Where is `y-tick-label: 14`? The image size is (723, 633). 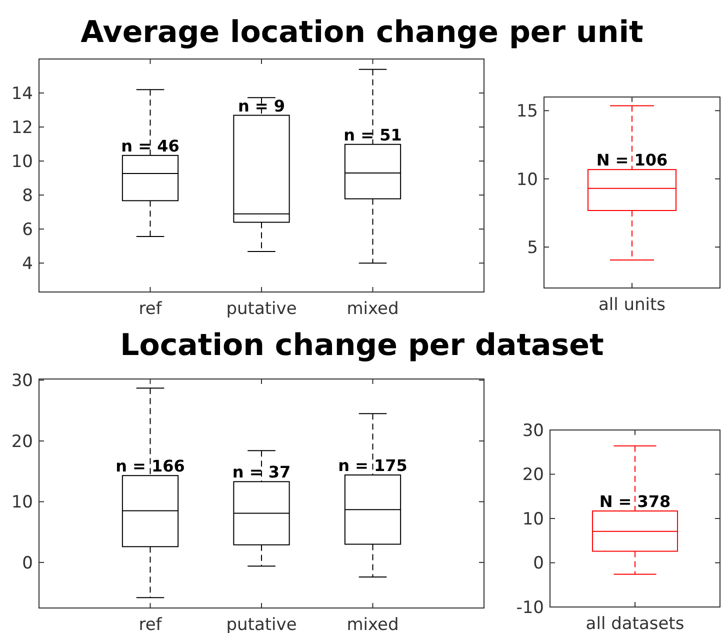
y-tick-label: 14 is located at coordinates (22, 94).